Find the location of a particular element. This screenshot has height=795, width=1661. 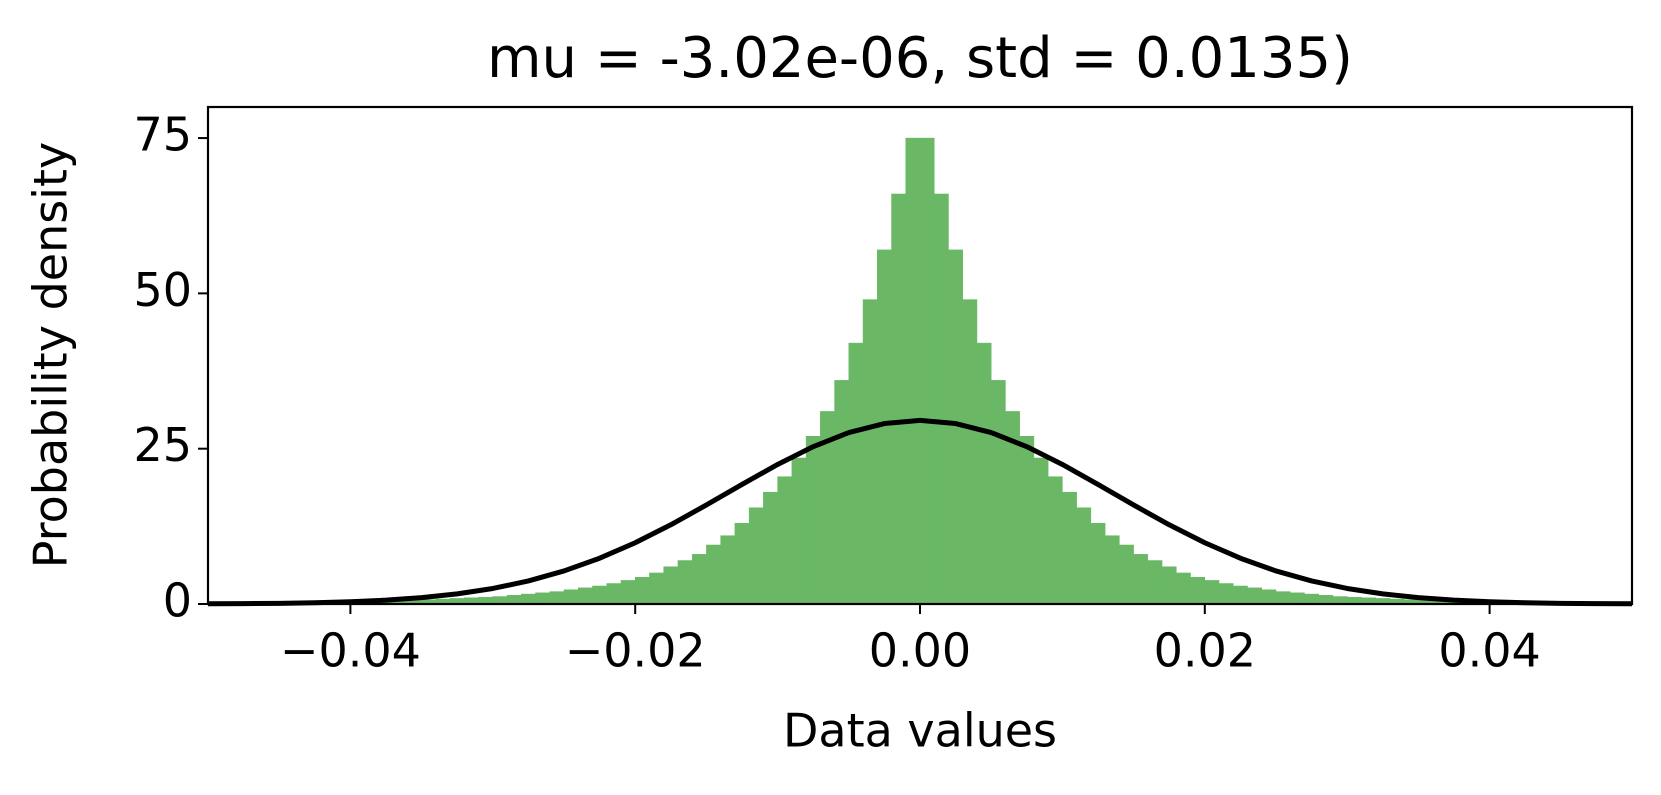

y-tick-label: 25 is located at coordinates (162, 445).